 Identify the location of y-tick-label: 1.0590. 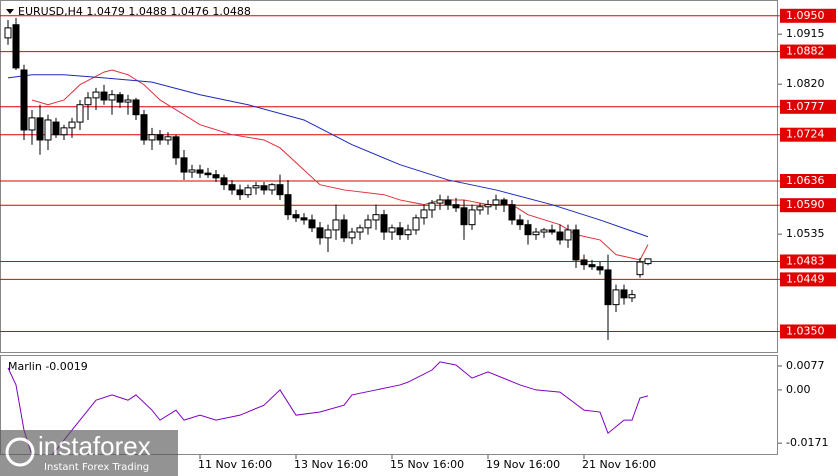
(805, 204).